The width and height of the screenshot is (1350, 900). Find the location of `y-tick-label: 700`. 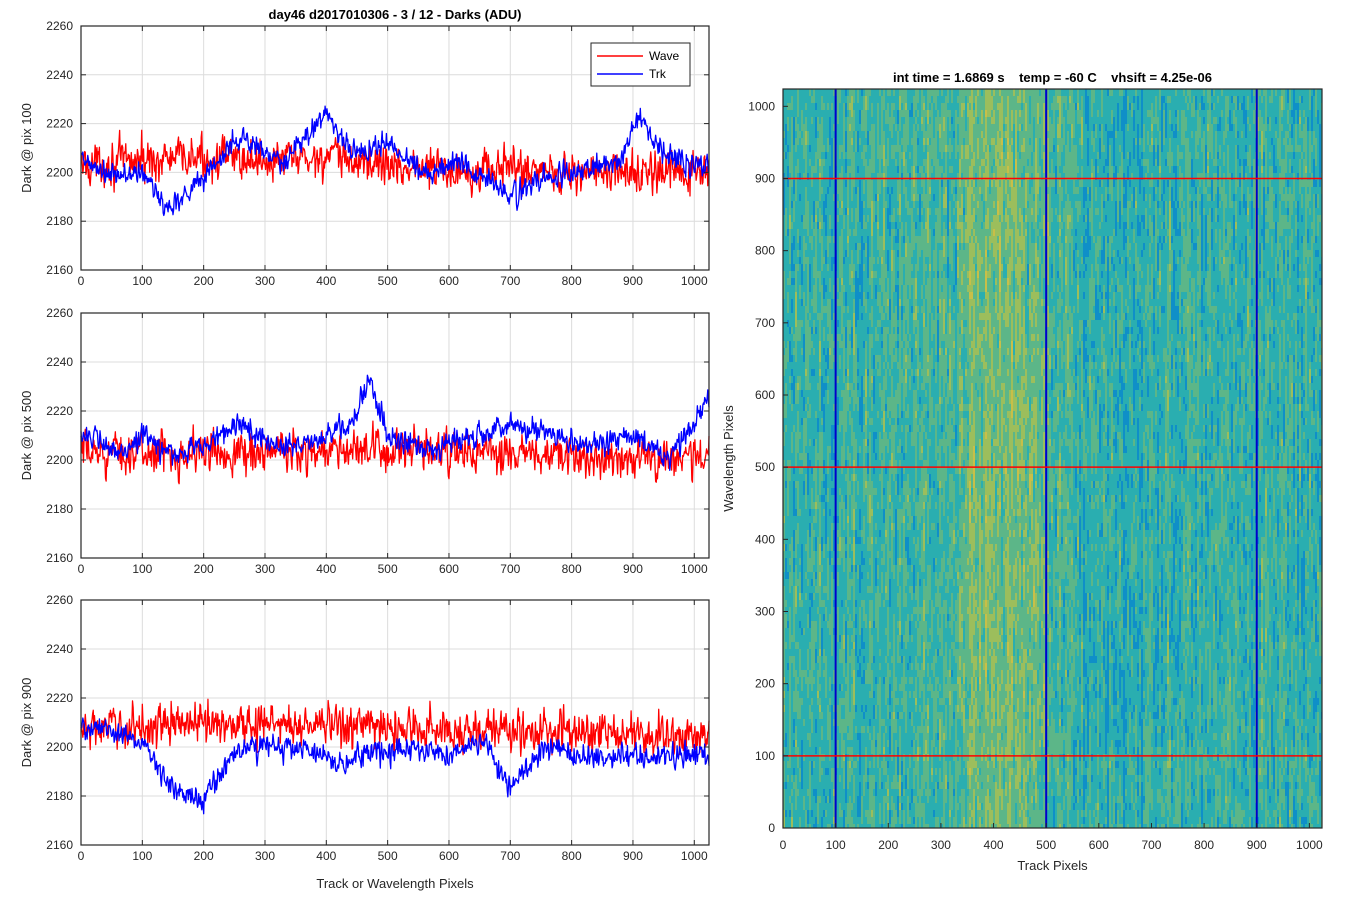

y-tick-label: 700 is located at coordinates (765, 323).